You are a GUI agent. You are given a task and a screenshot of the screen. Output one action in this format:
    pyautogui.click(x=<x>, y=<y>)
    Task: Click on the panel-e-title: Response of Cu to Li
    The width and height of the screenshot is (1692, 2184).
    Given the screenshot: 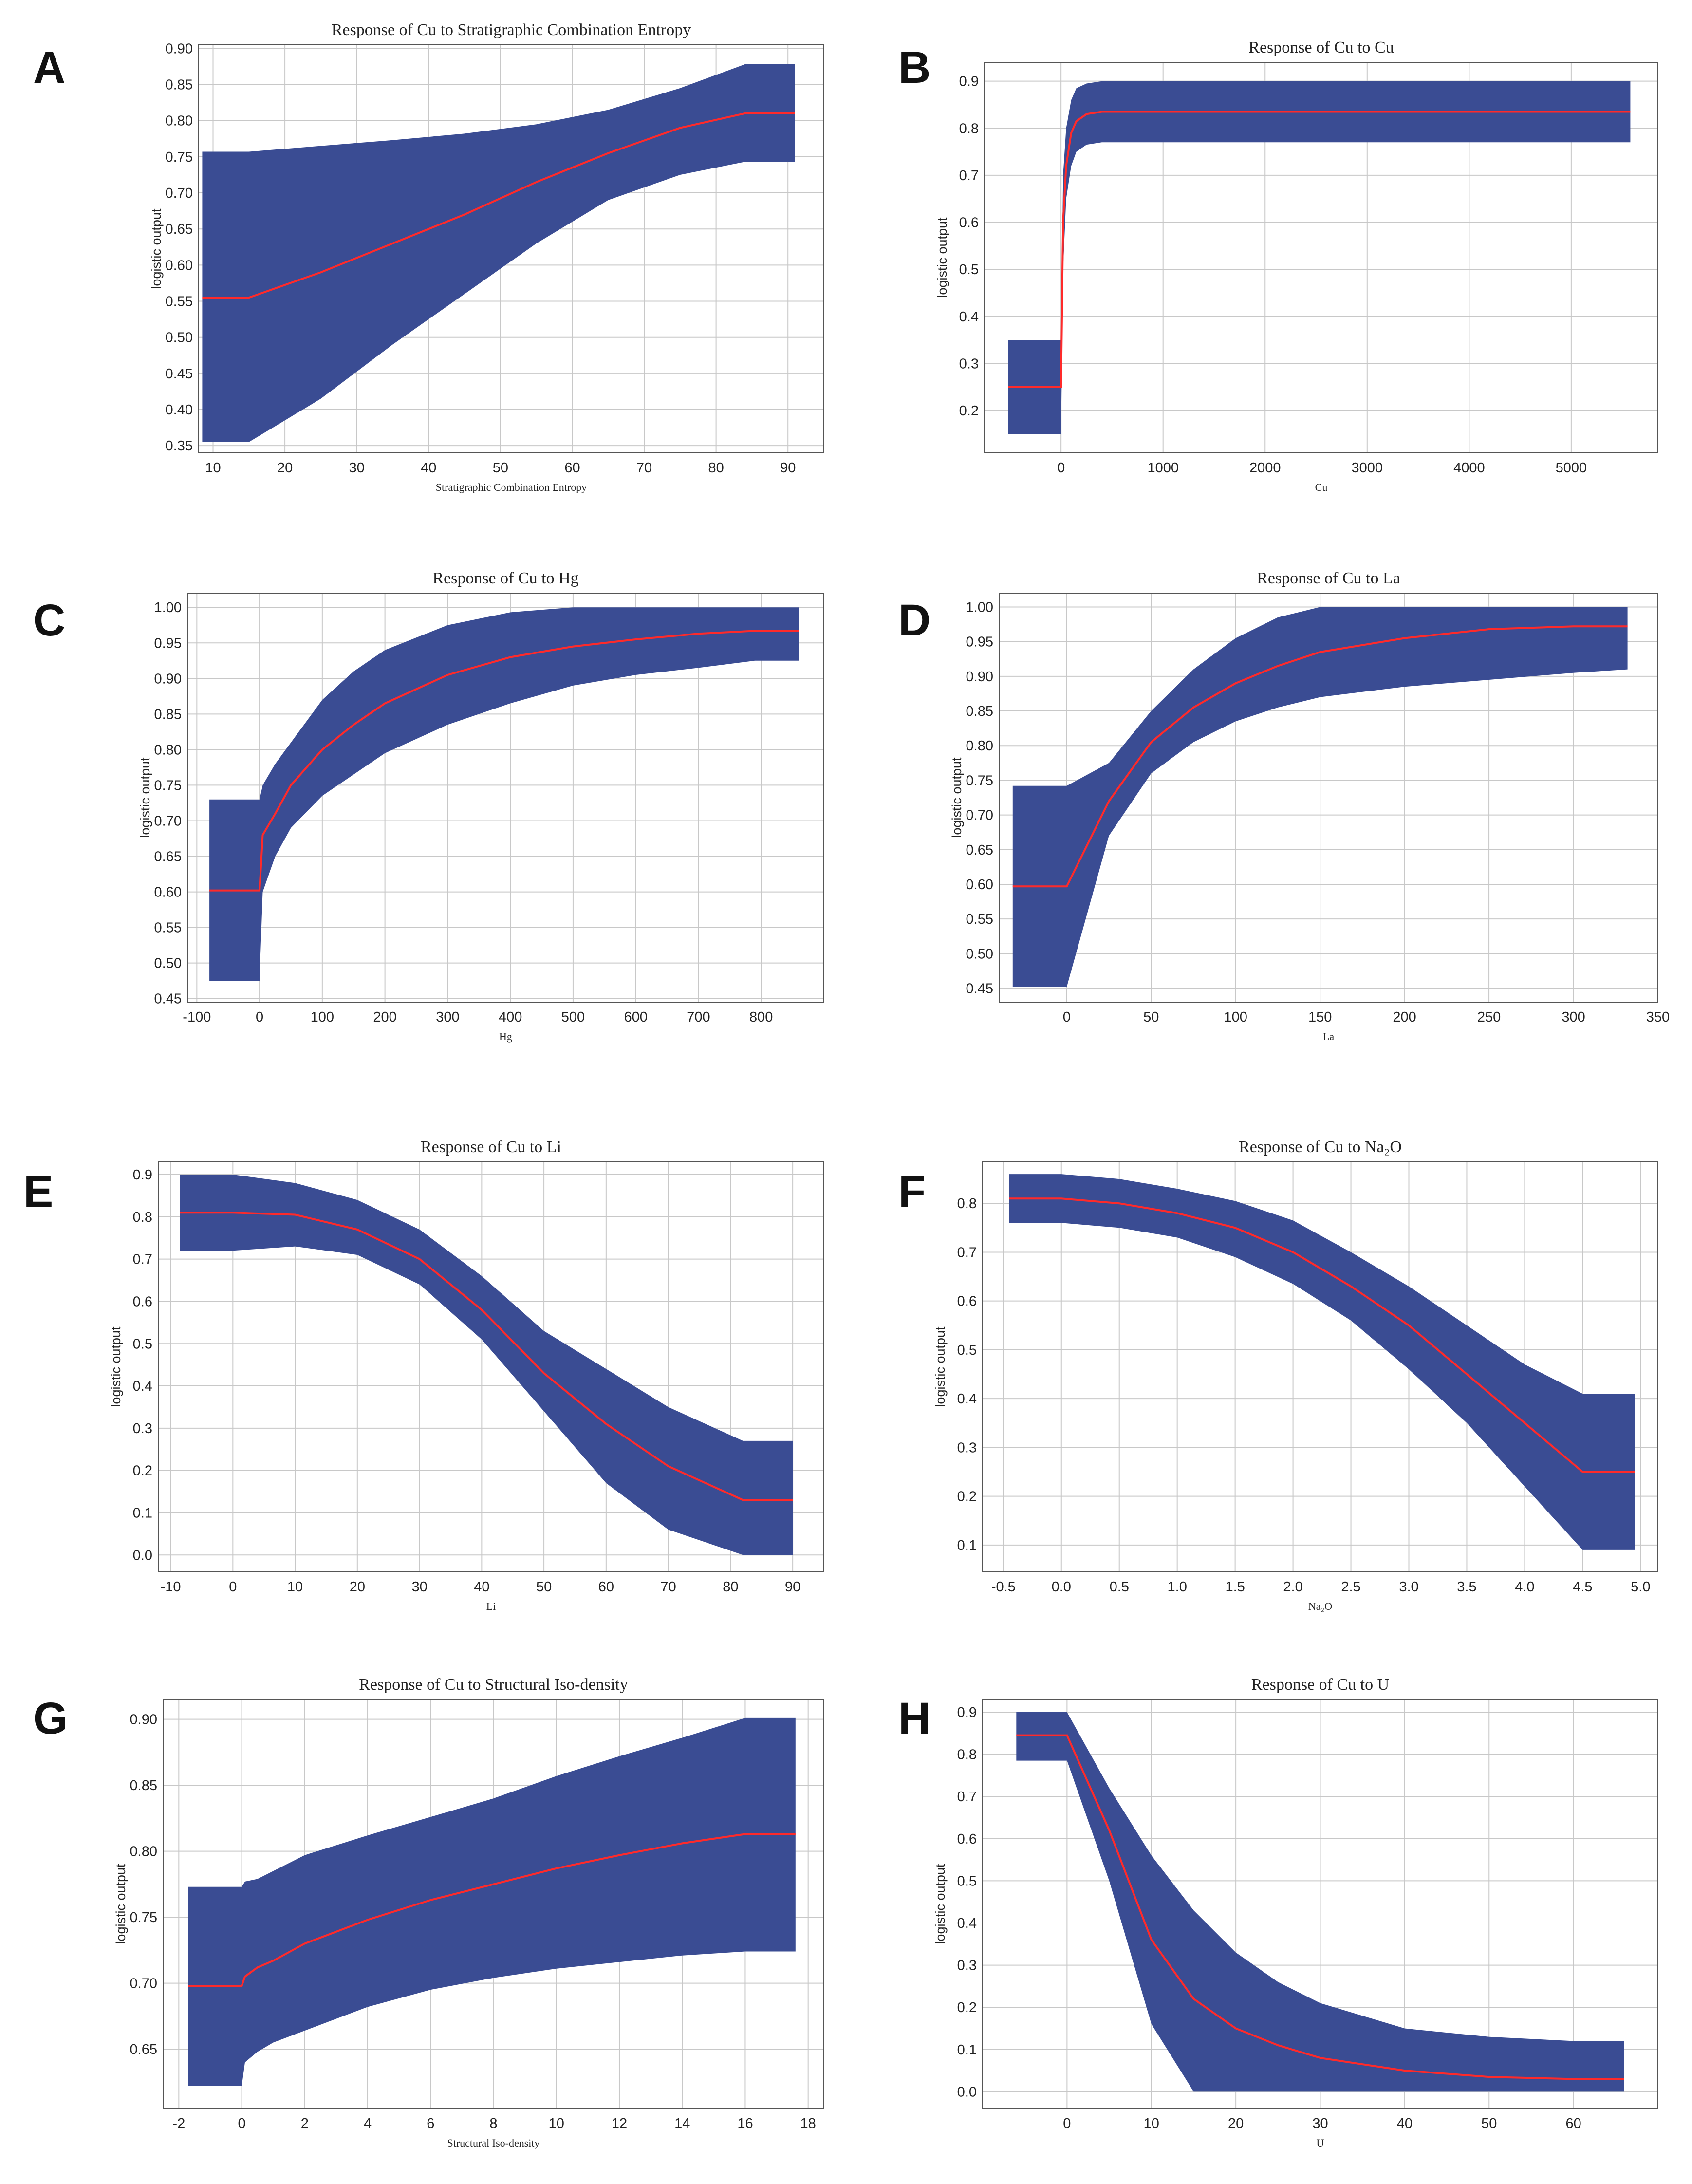 What is the action you would take?
    pyautogui.click(x=491, y=1147)
    